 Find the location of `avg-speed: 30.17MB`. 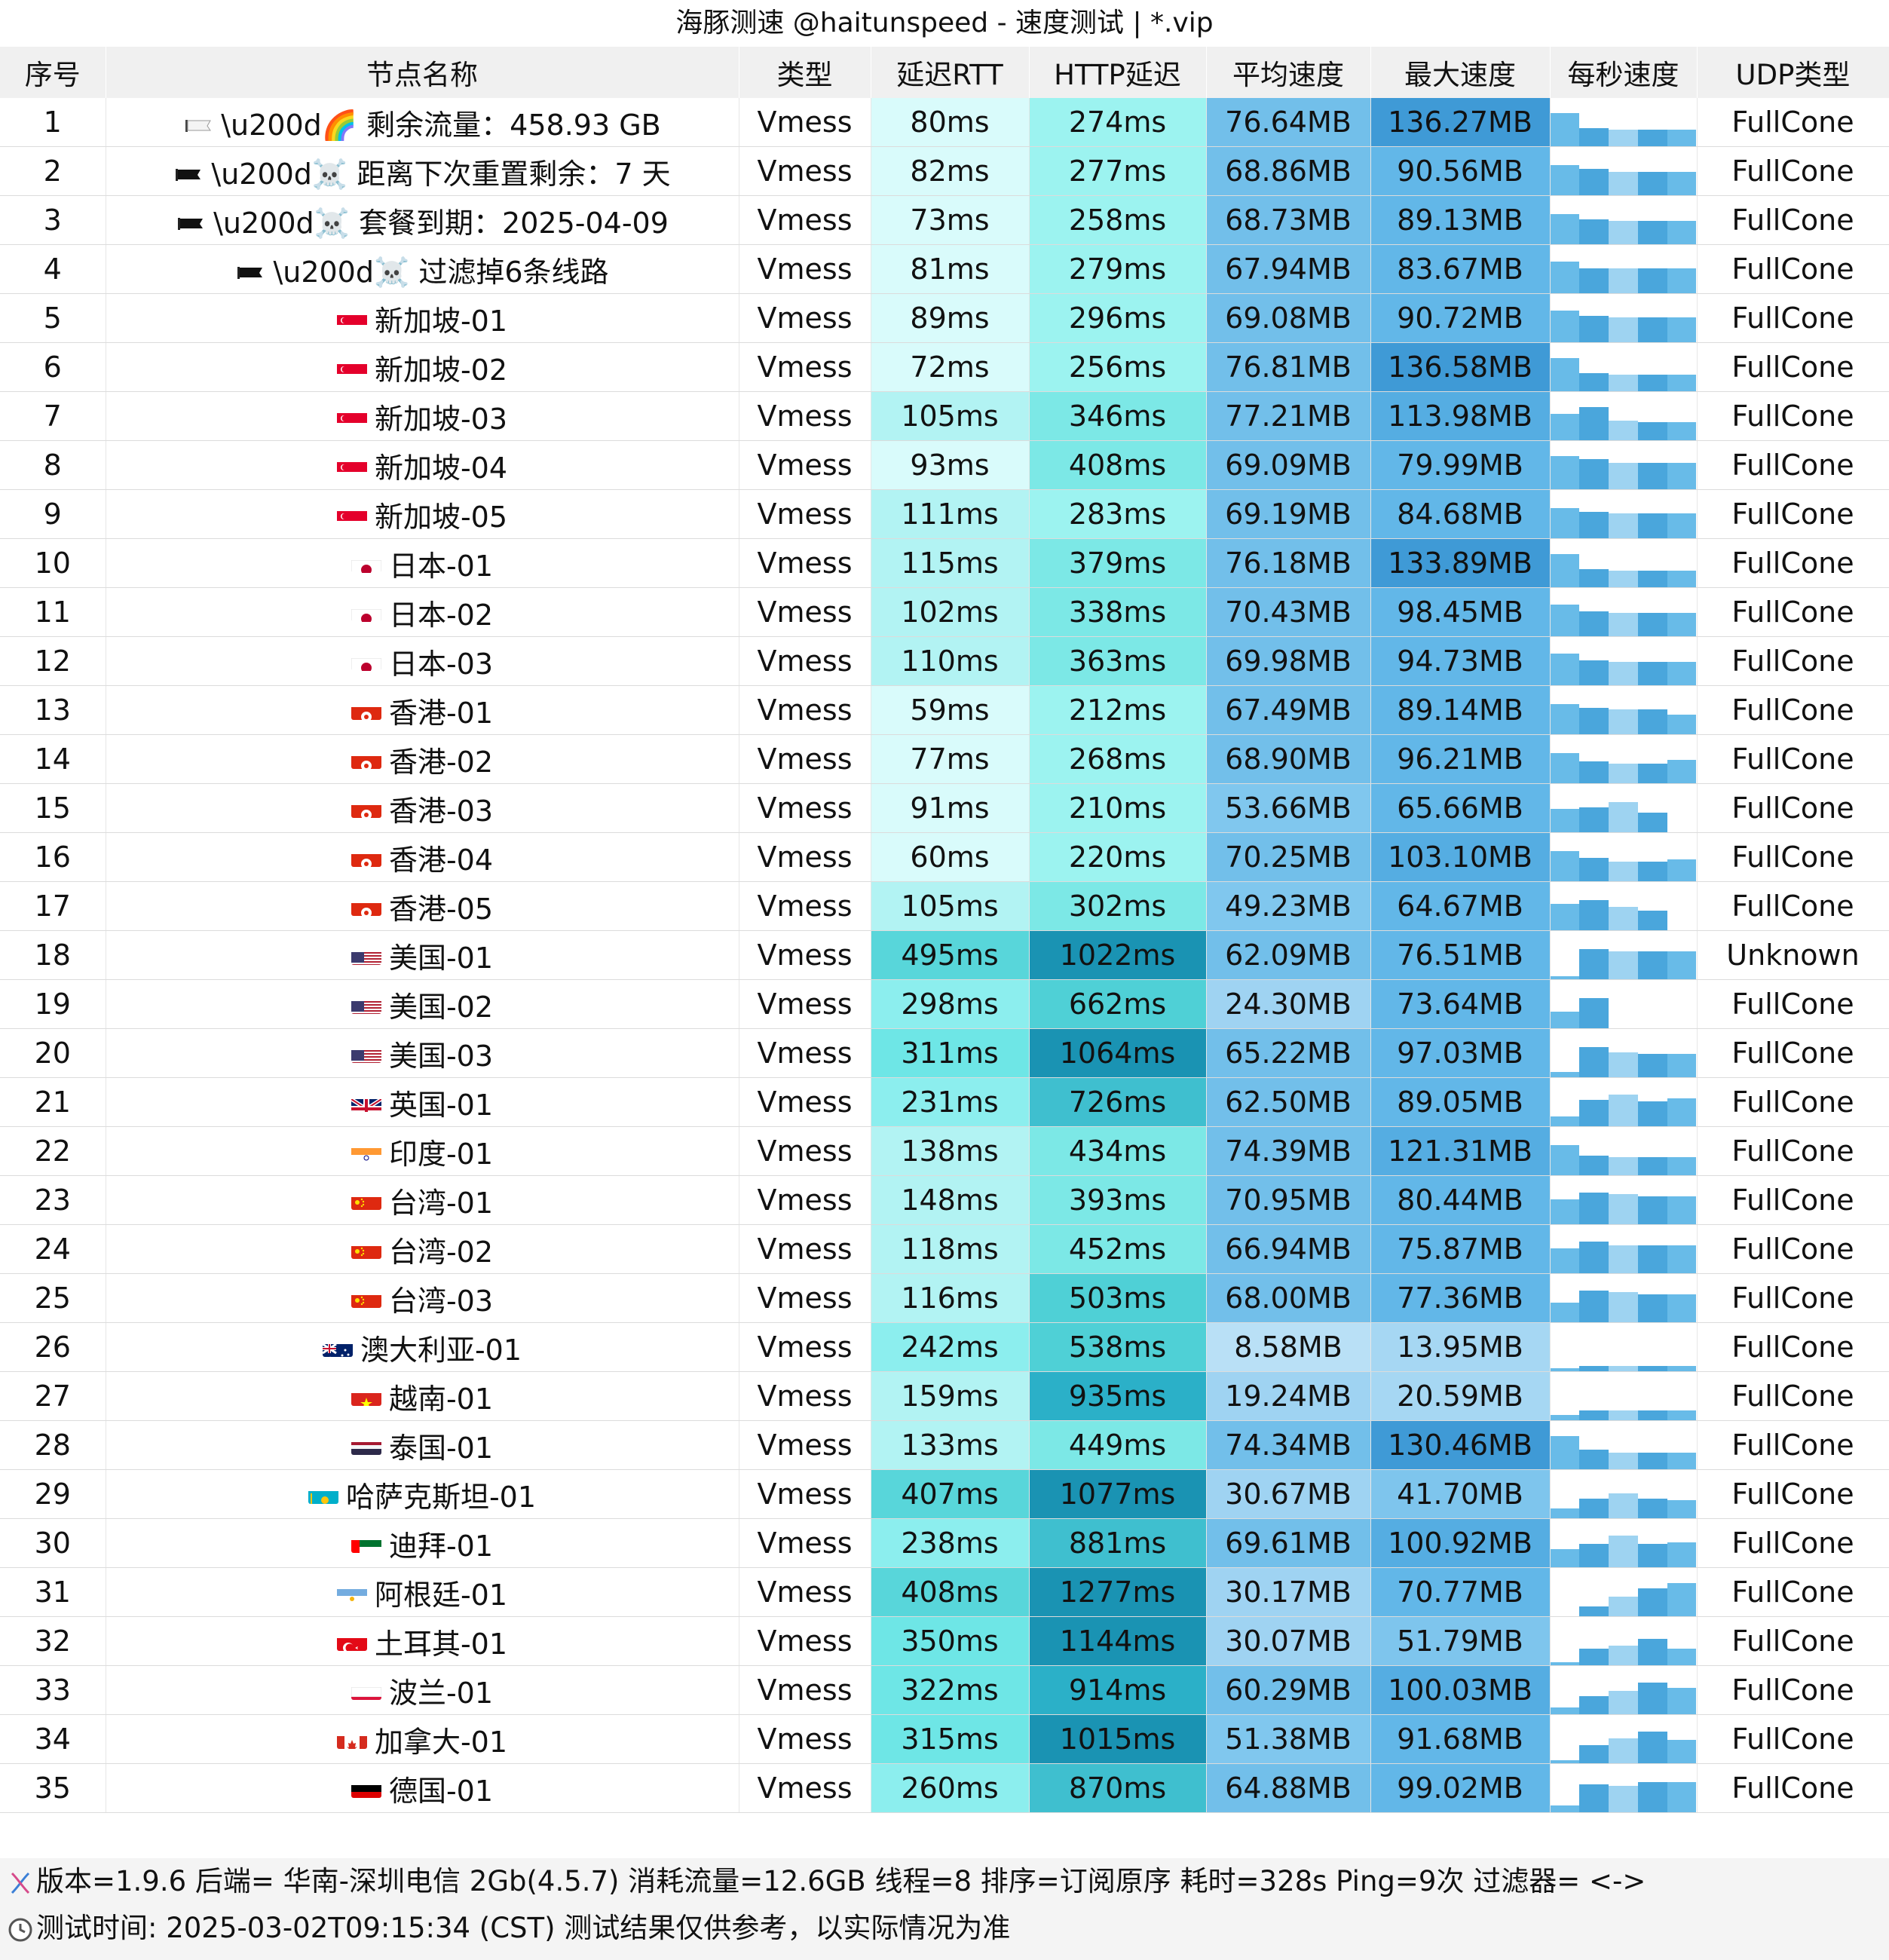

avg-speed: 30.17MB is located at coordinates (1288, 1592).